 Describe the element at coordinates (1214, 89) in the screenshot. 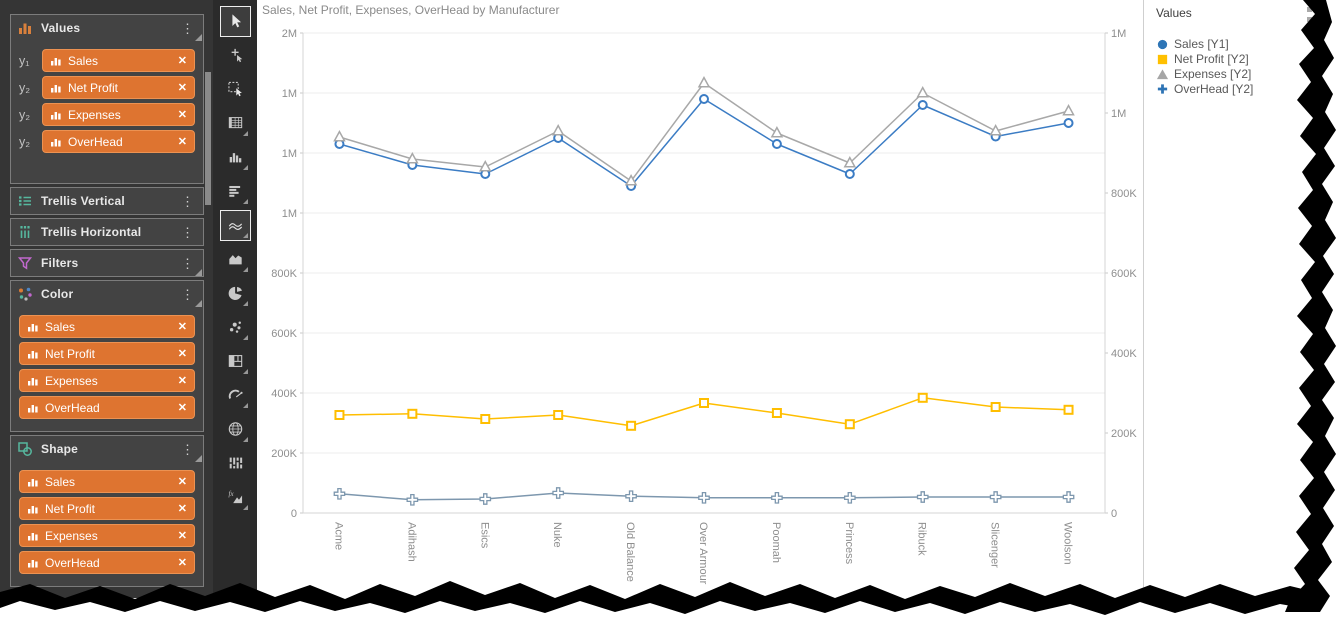

I see `legend-label: OverHead [Y2]` at that location.